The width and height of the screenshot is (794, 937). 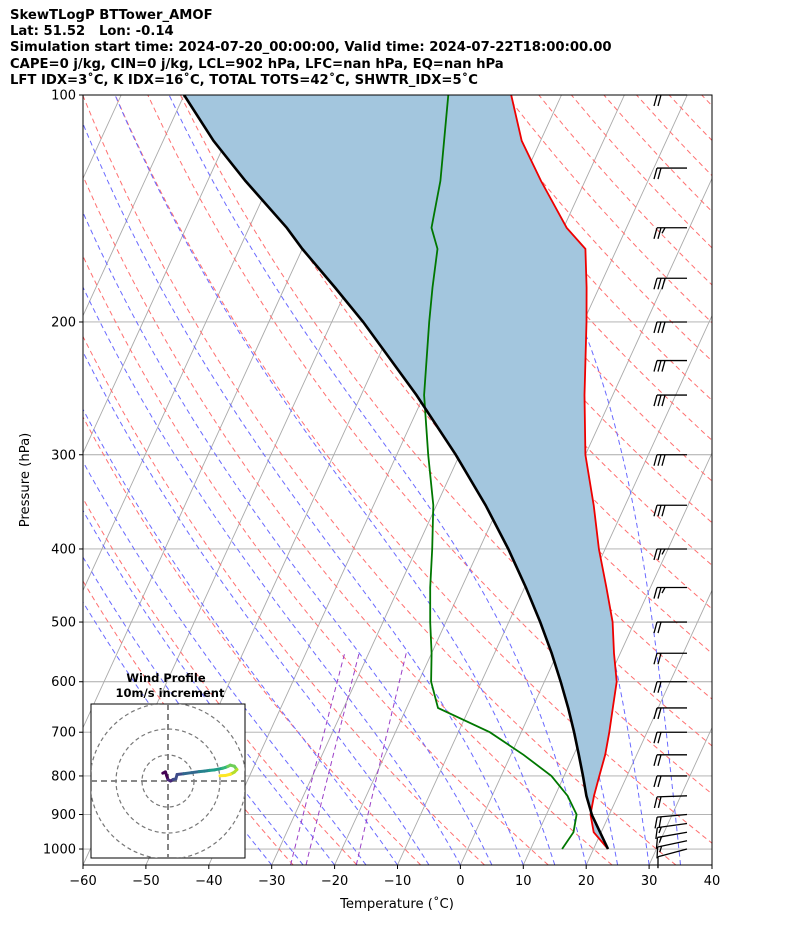 I want to click on x-tick-label: −20, so click(x=334, y=881).